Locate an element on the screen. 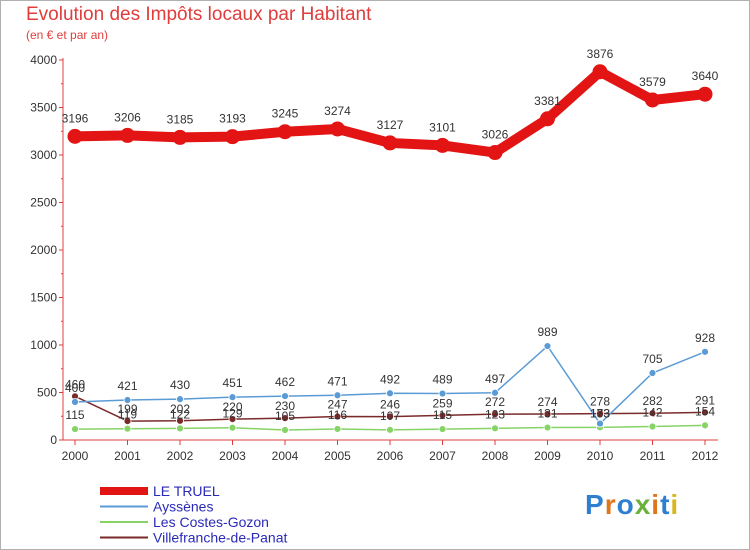 This screenshot has width=750, height=550. data-label: 451 is located at coordinates (232, 383).